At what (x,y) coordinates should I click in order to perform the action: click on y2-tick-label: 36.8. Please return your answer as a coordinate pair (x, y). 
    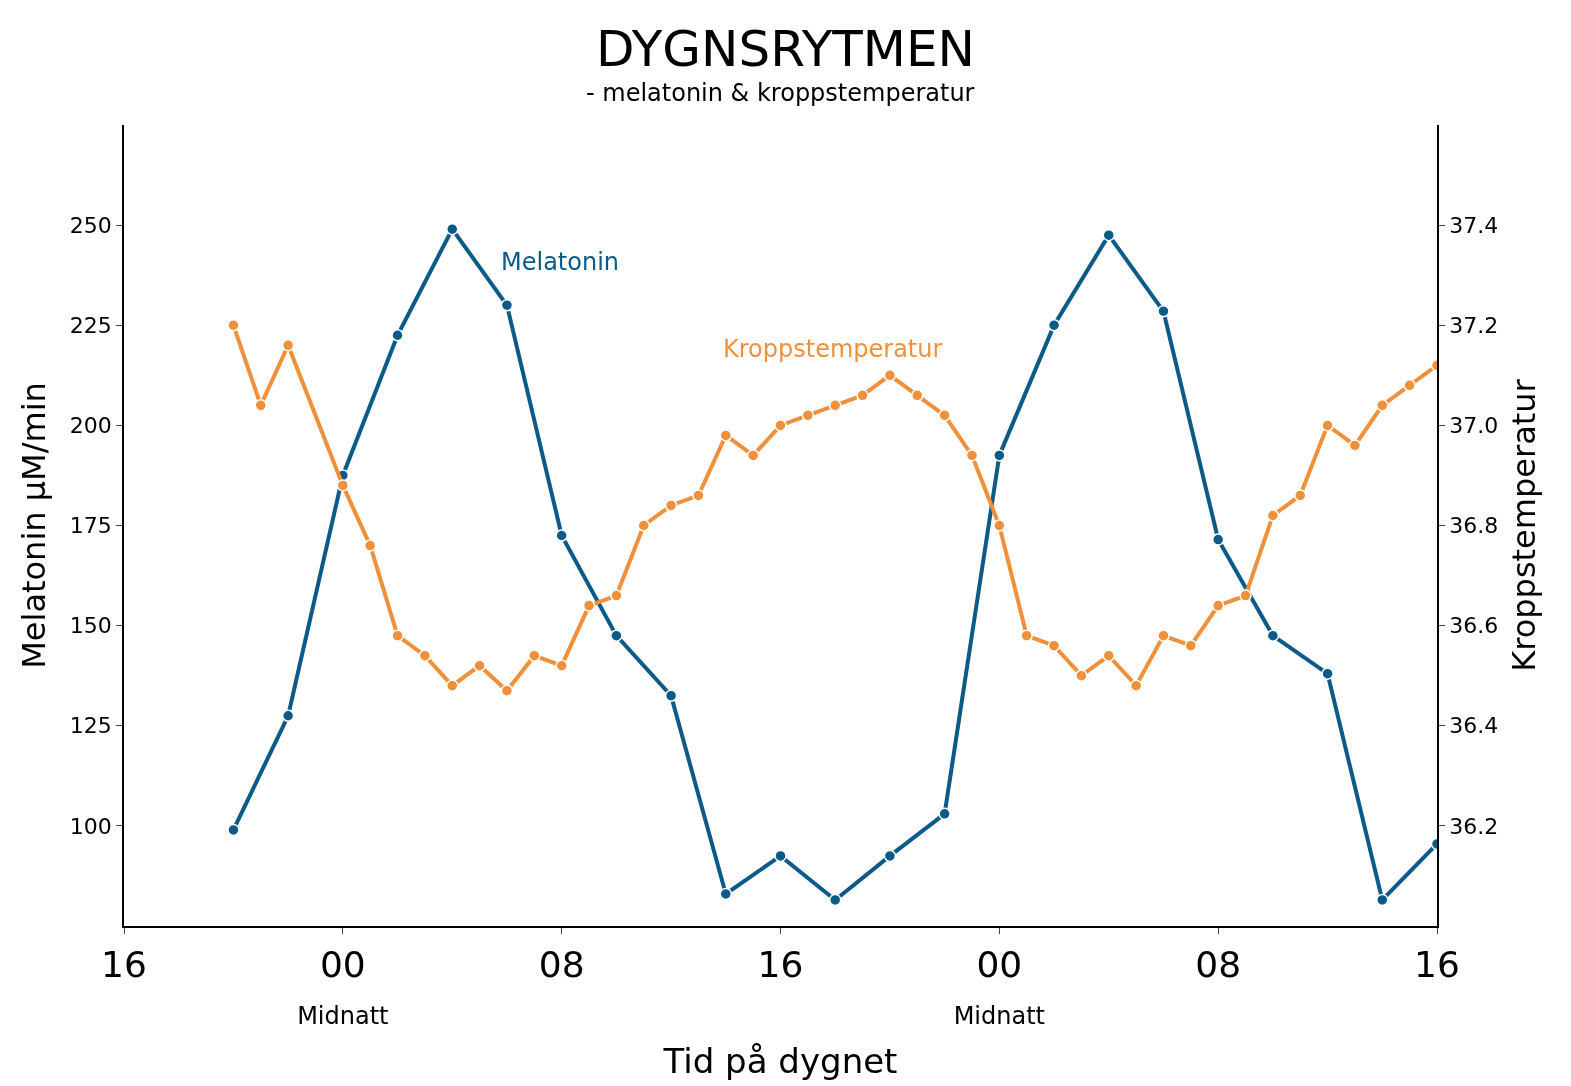
    Looking at the image, I should click on (1474, 526).